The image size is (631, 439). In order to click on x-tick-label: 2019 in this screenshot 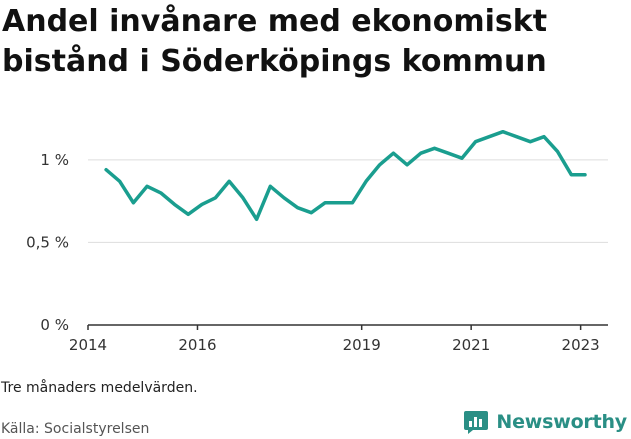, I will do `click(362, 345)`.